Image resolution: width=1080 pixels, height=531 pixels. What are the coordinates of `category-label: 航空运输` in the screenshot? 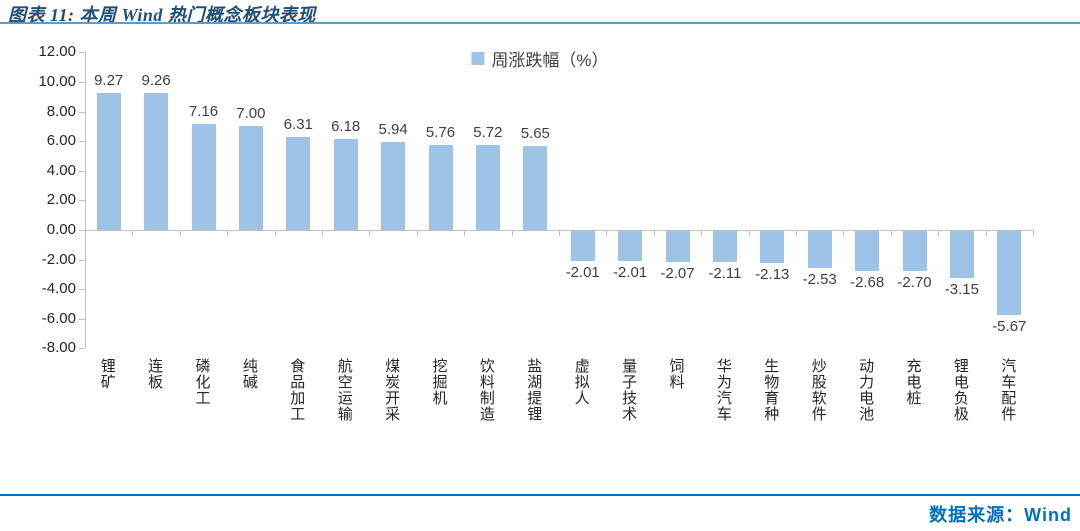 It's located at (344, 390).